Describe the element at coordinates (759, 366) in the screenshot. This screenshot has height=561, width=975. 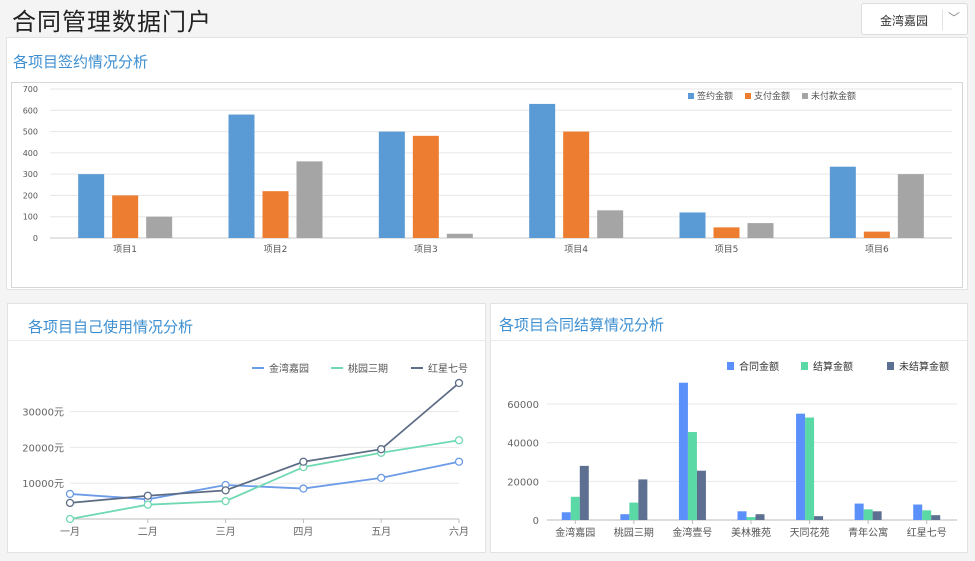
I see `legend-label: 合同金额` at that location.